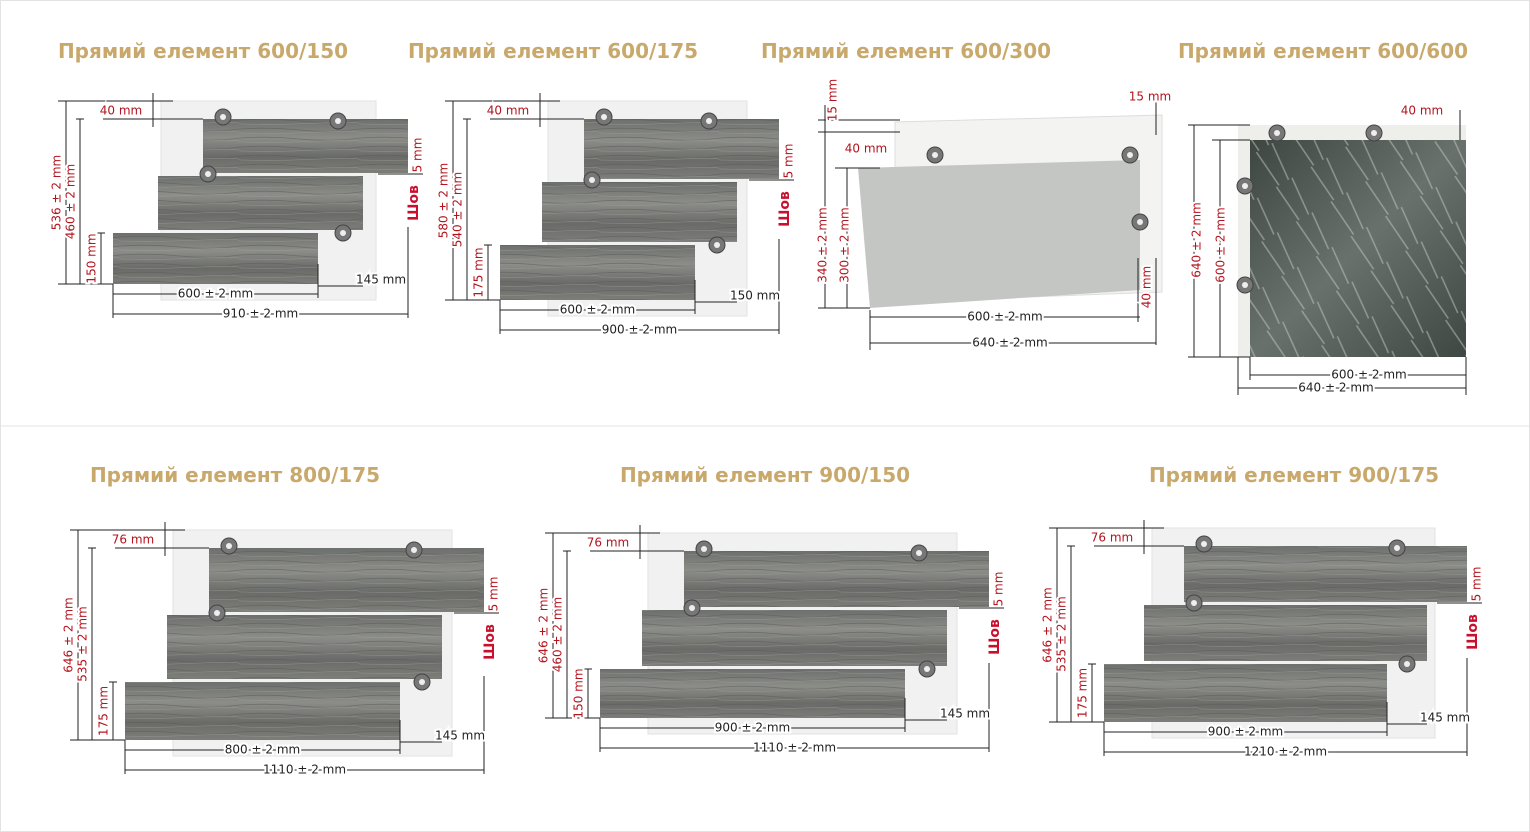 This screenshot has height=832, width=1530. What do you see at coordinates (553, 51) in the screenshot?
I see `panel-title: Прямий елемент 600/175` at bounding box center [553, 51].